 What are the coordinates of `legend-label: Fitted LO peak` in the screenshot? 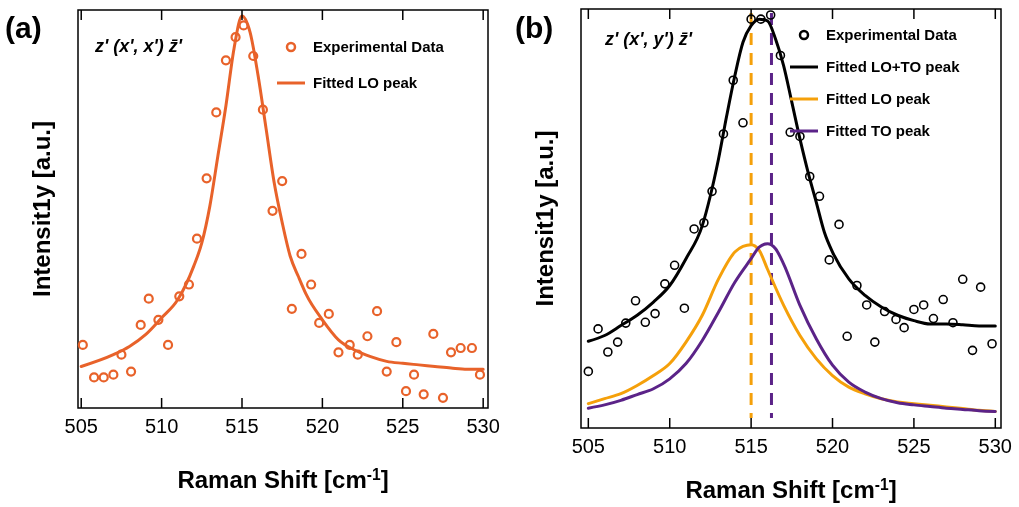 It's located at (878, 98).